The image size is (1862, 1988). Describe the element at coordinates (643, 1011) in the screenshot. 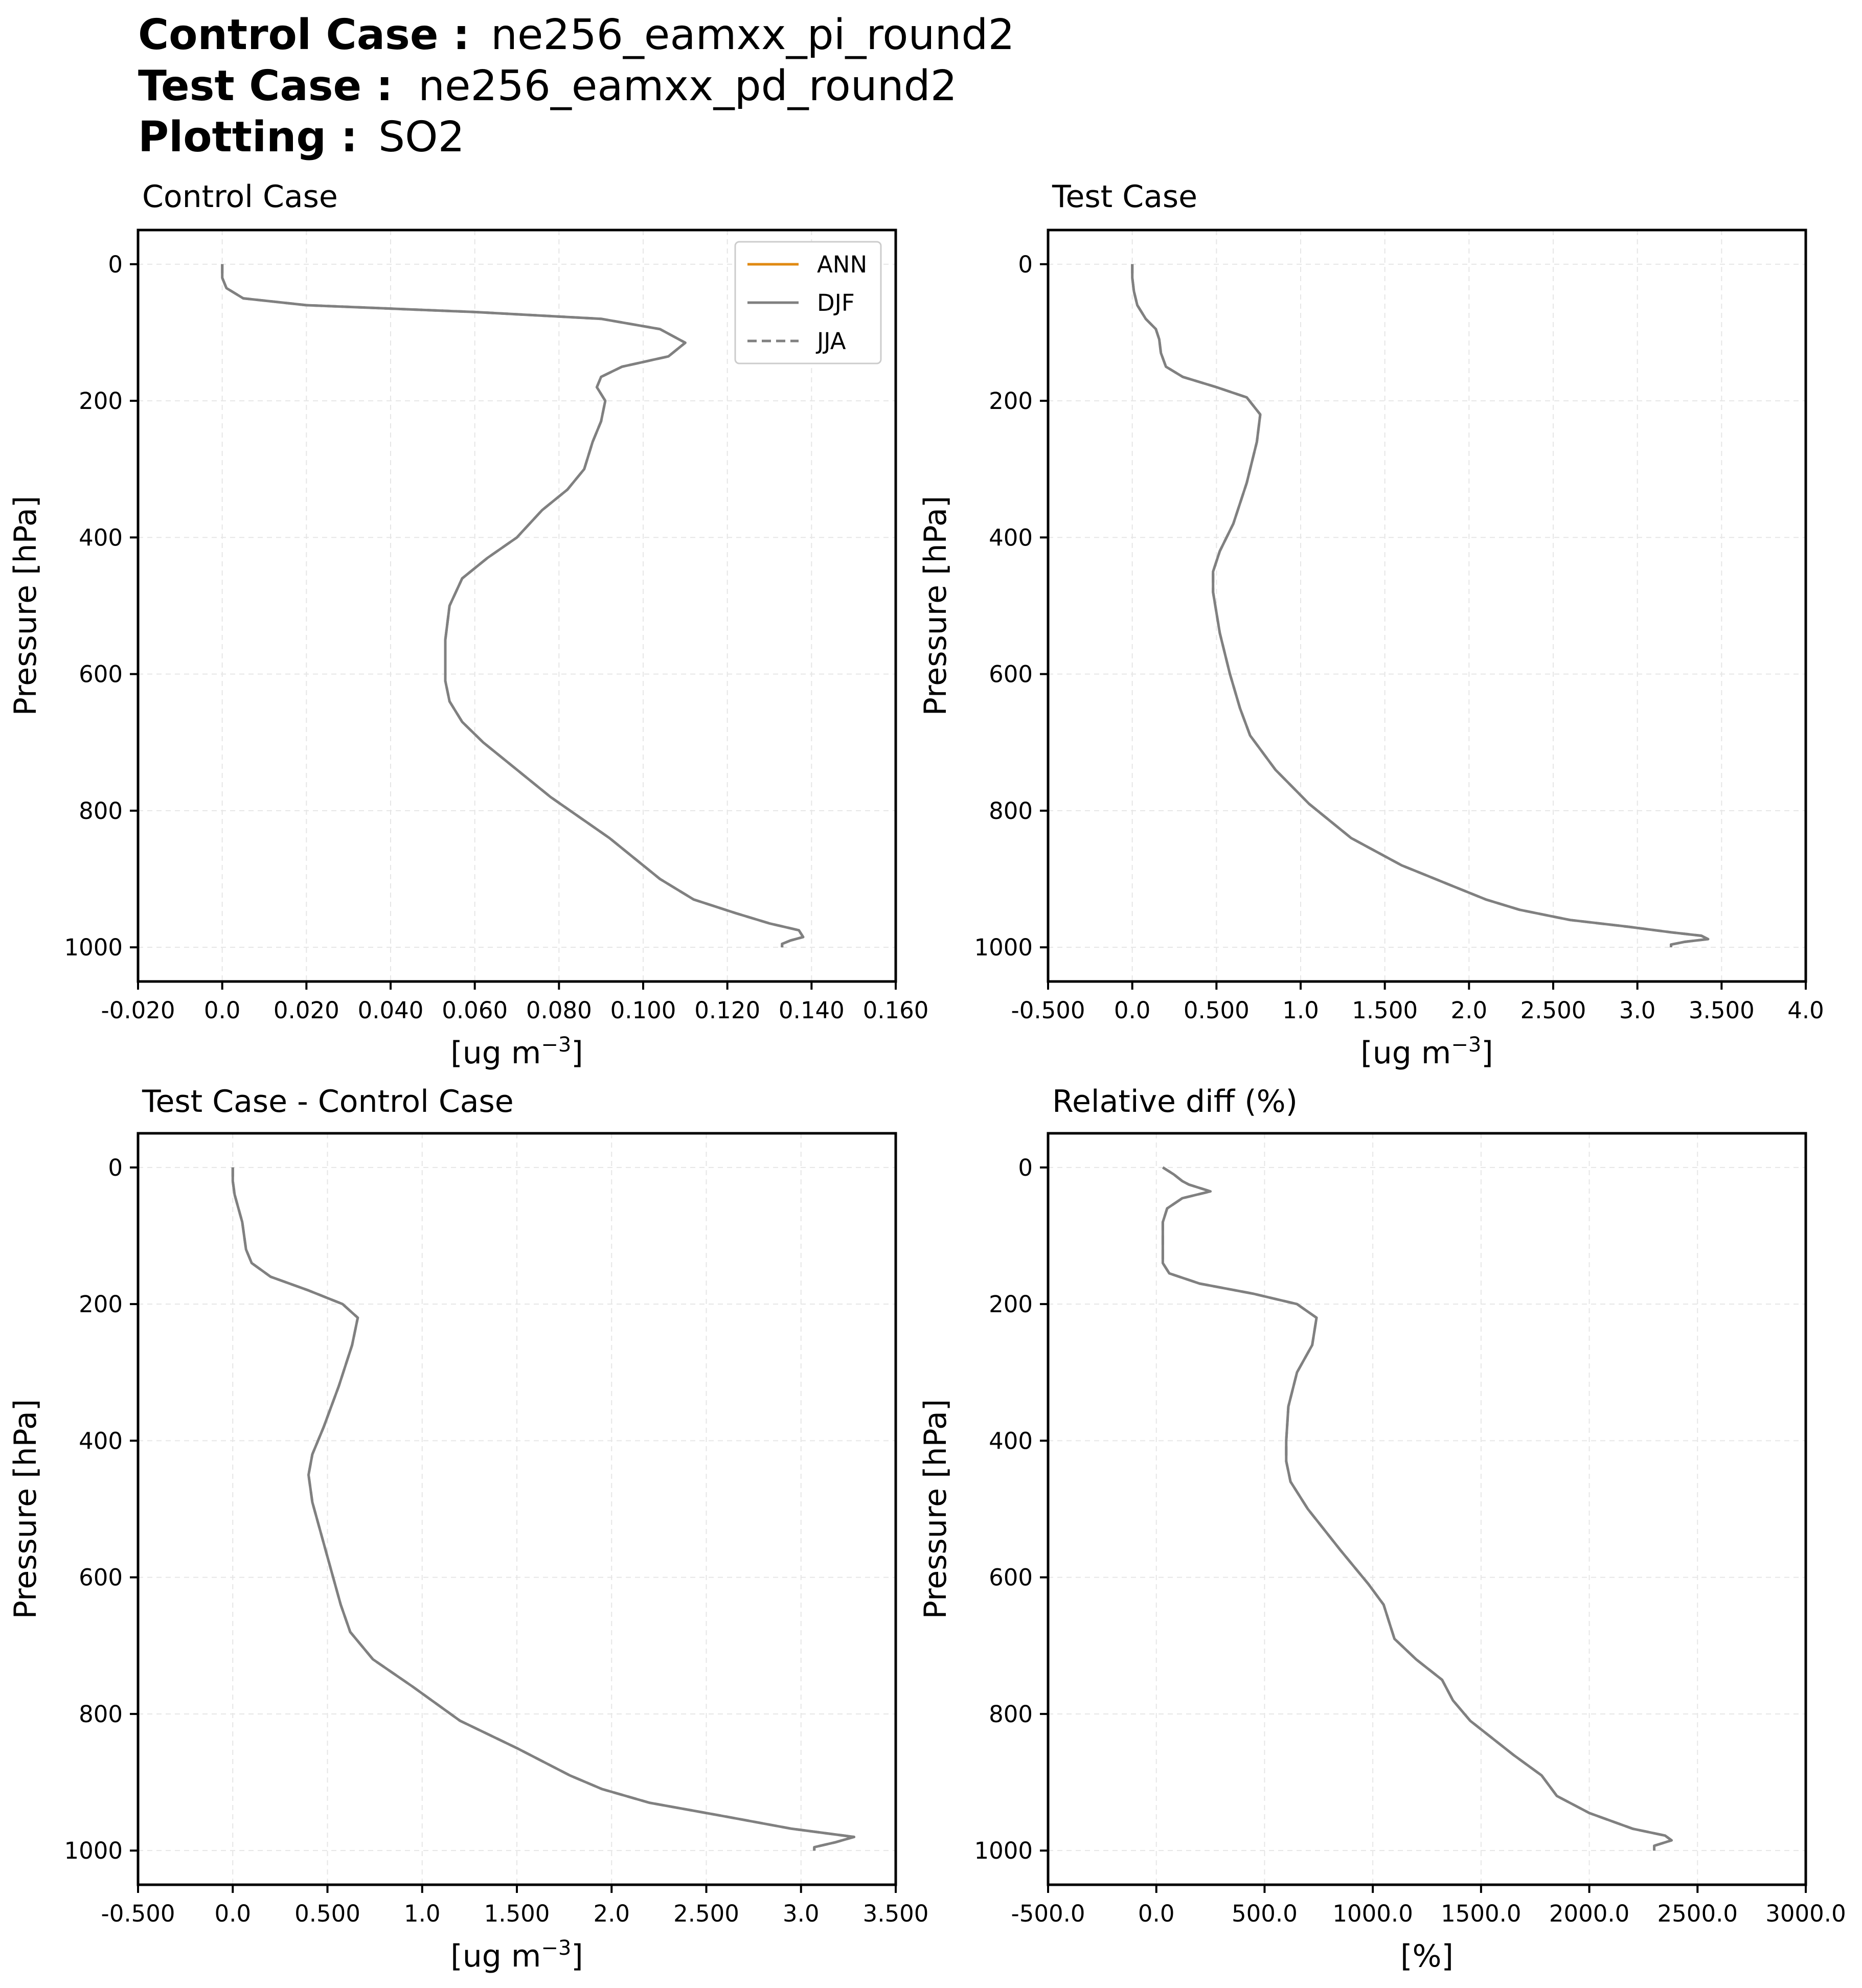

I see `x-tick-label: 0.100` at that location.